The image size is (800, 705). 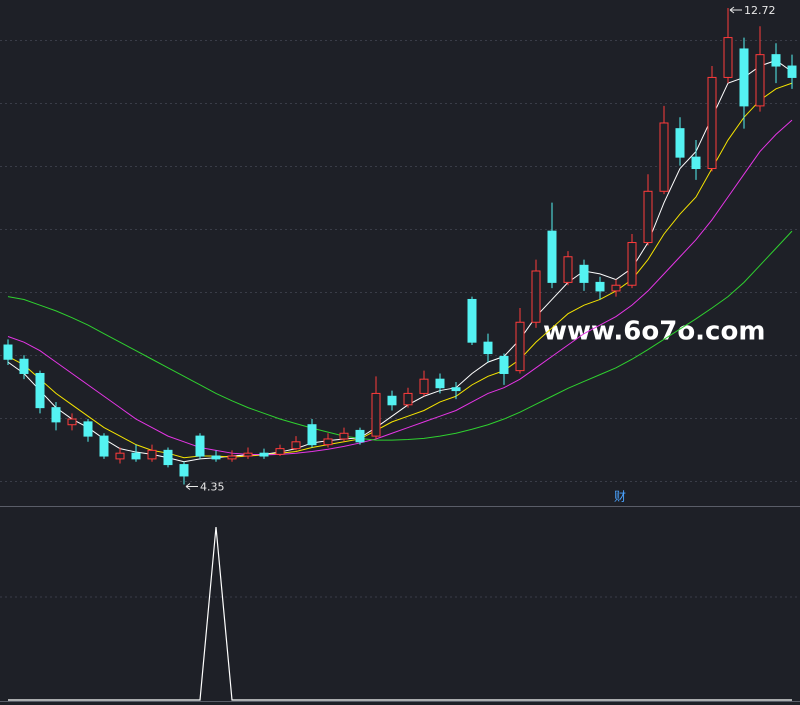 I want to click on watermark: www.6o7o.com, so click(x=654, y=332).